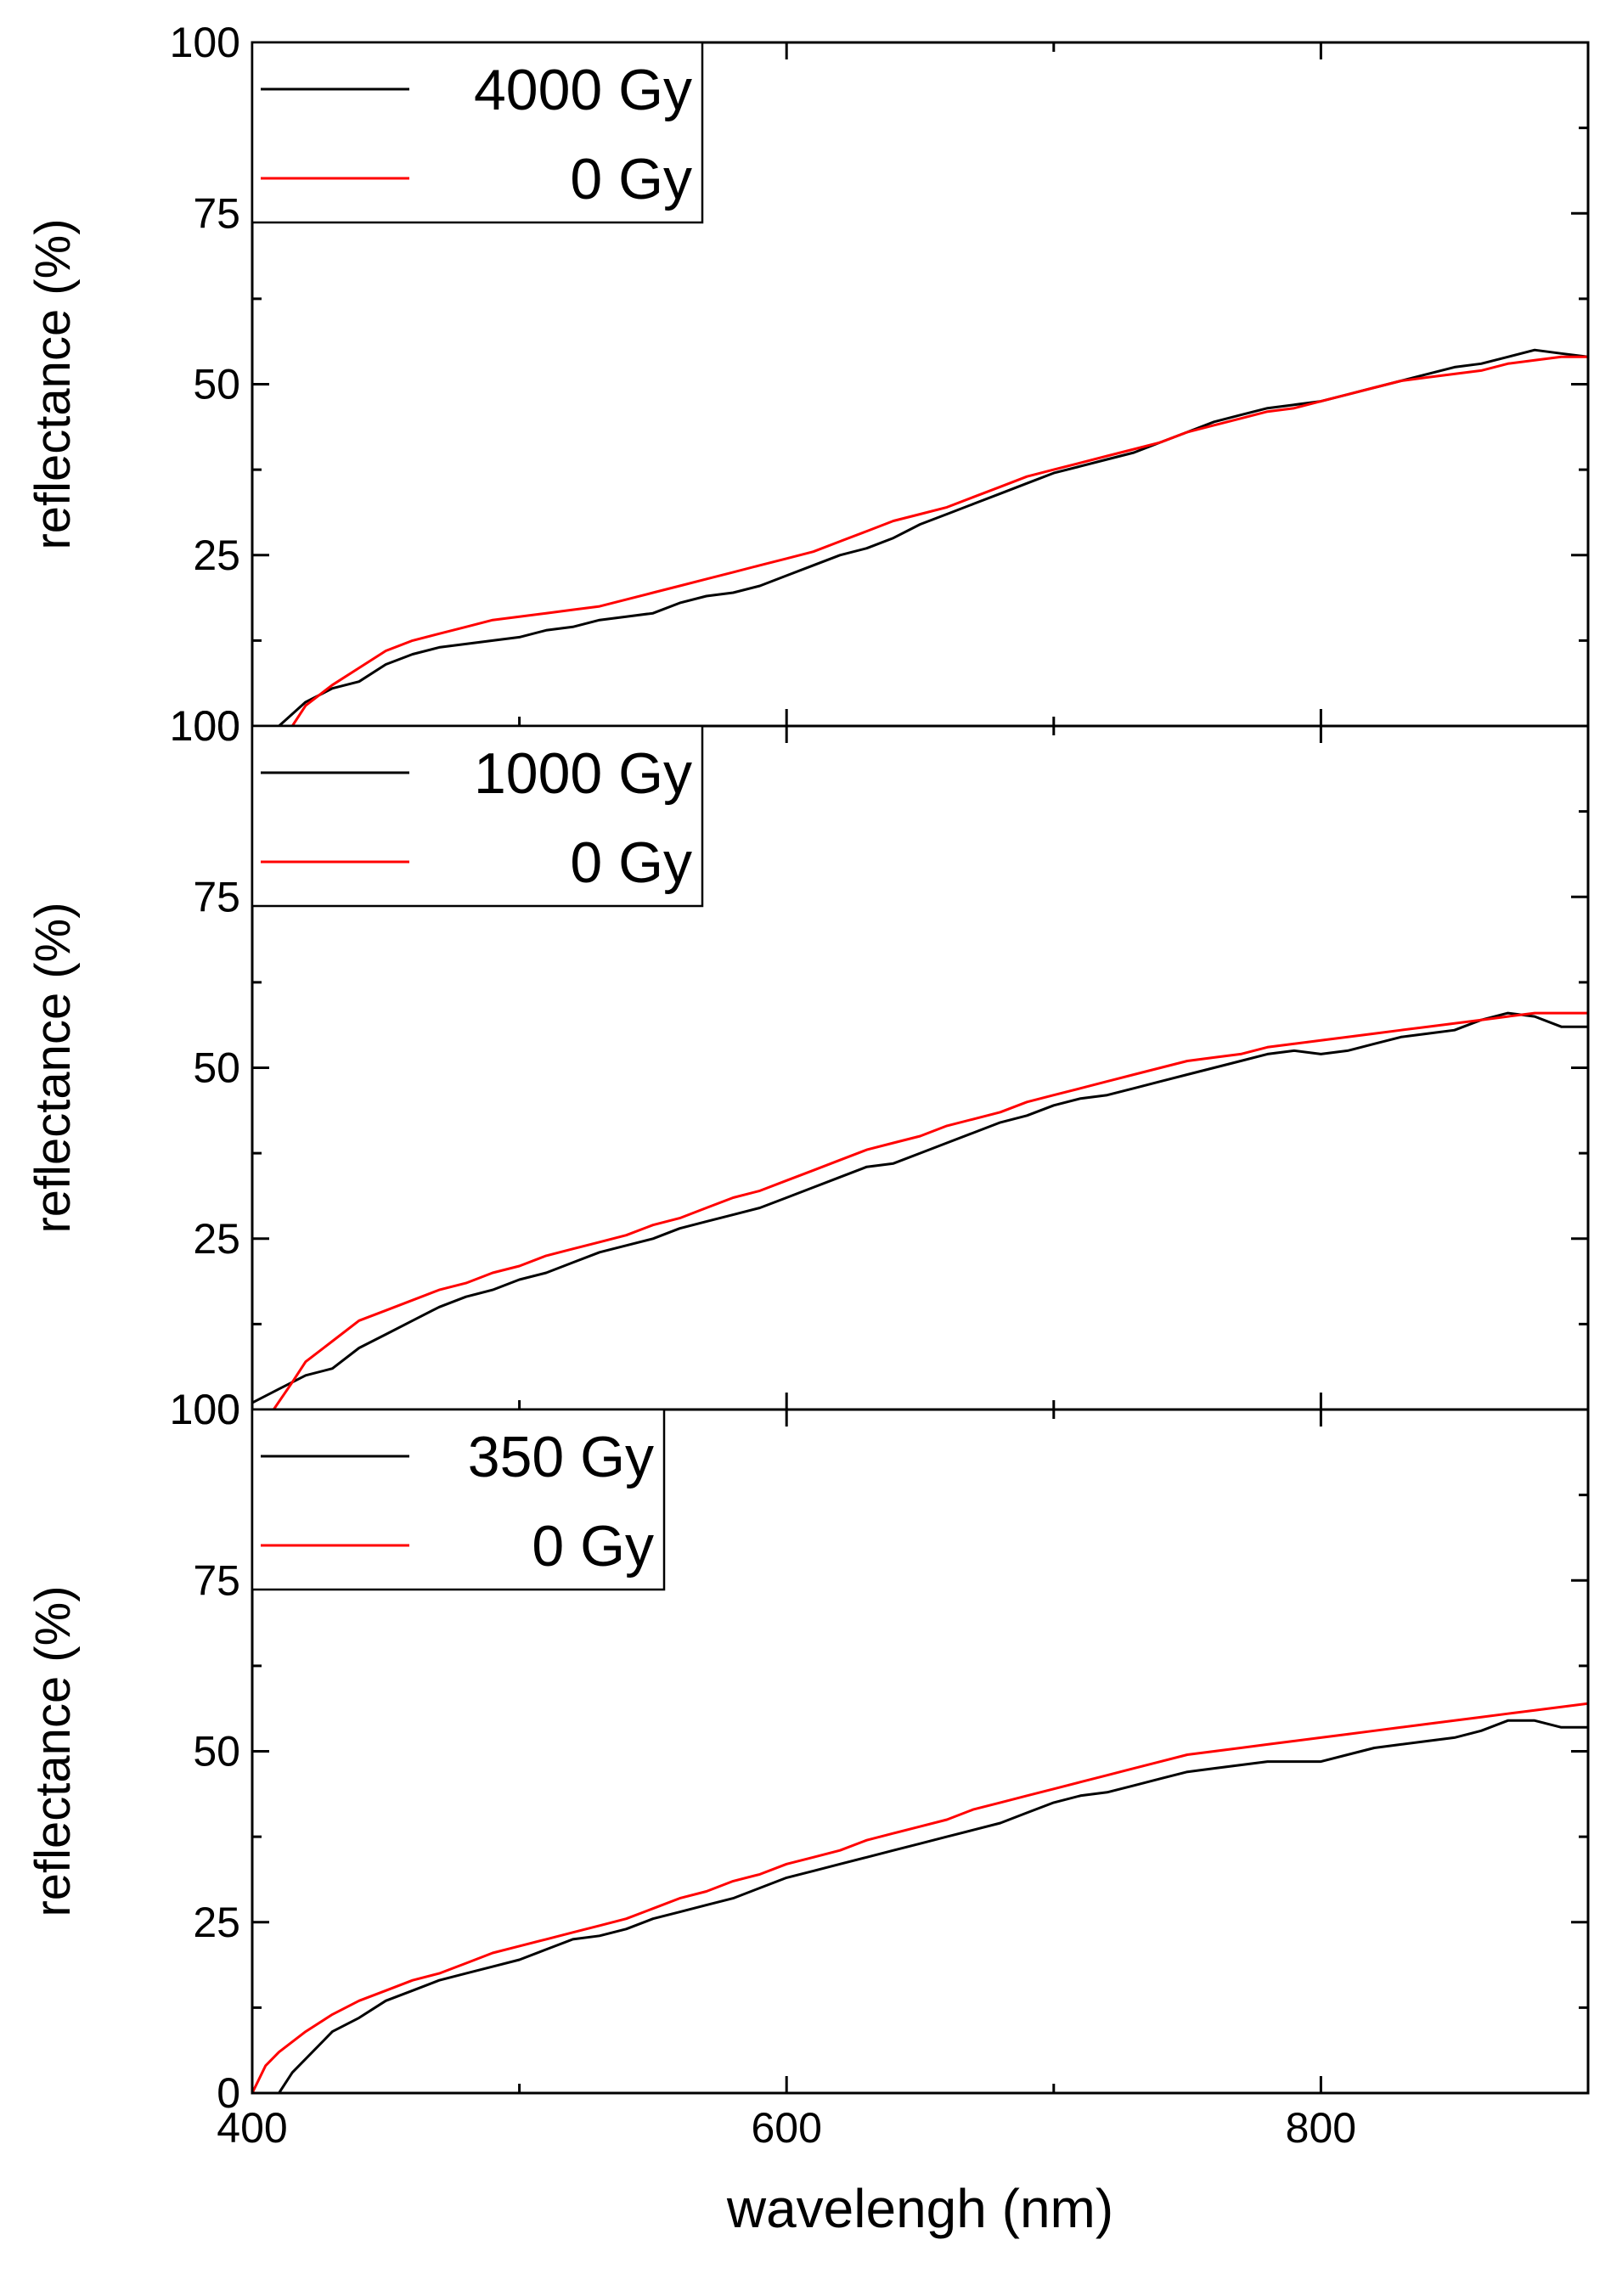  I want to click on legend: 350 Gy 0 Gy, so click(458, 1500).